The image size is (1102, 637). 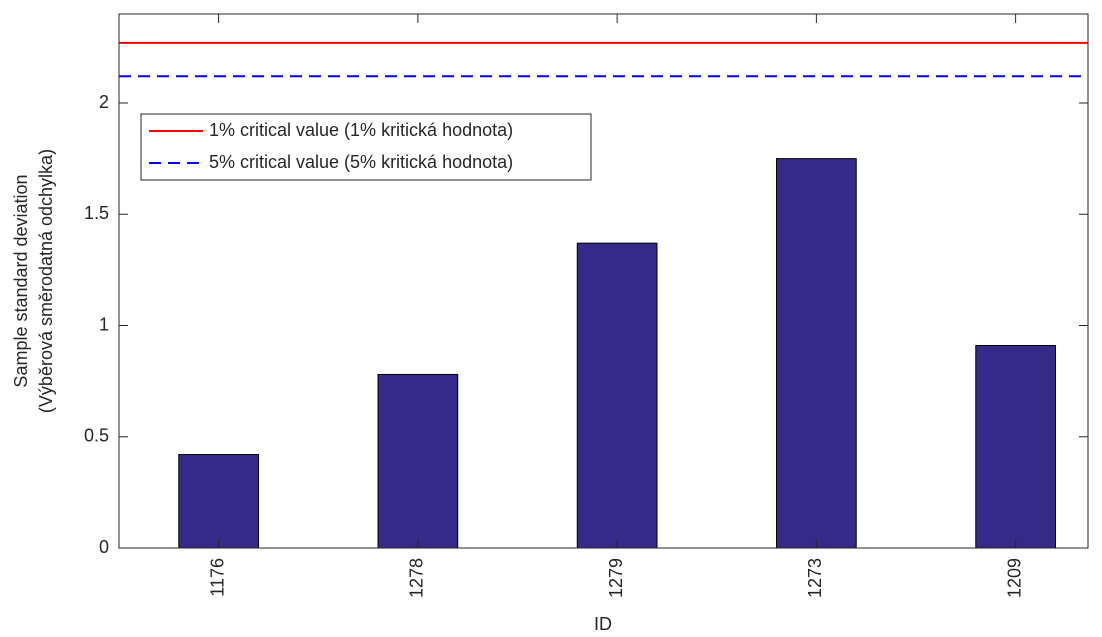 I want to click on x-tick-label: 1279, so click(x=616, y=578).